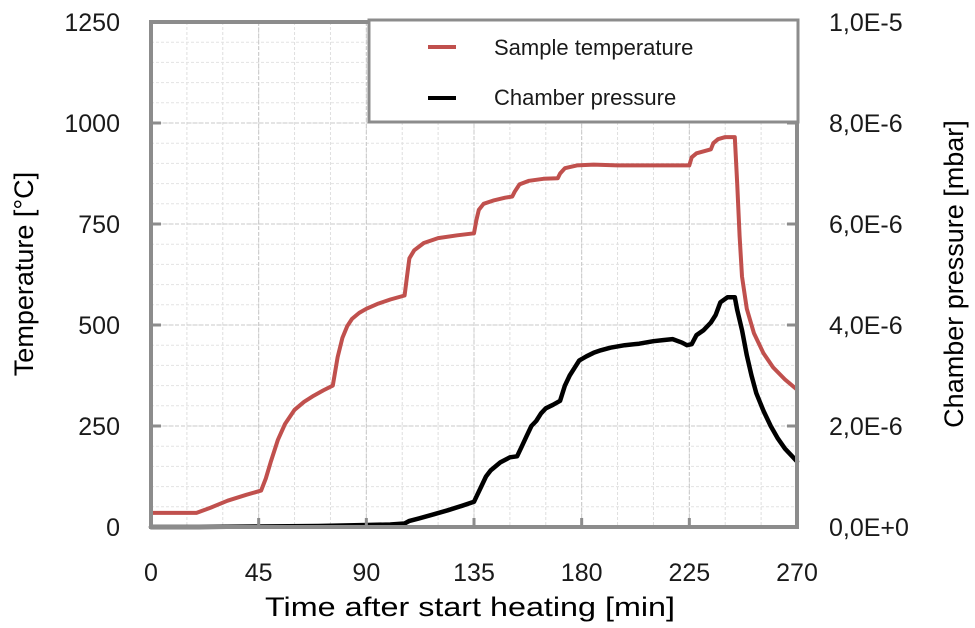 This screenshot has width=975, height=628. I want to click on y-tick-label: 500, so click(99, 326).